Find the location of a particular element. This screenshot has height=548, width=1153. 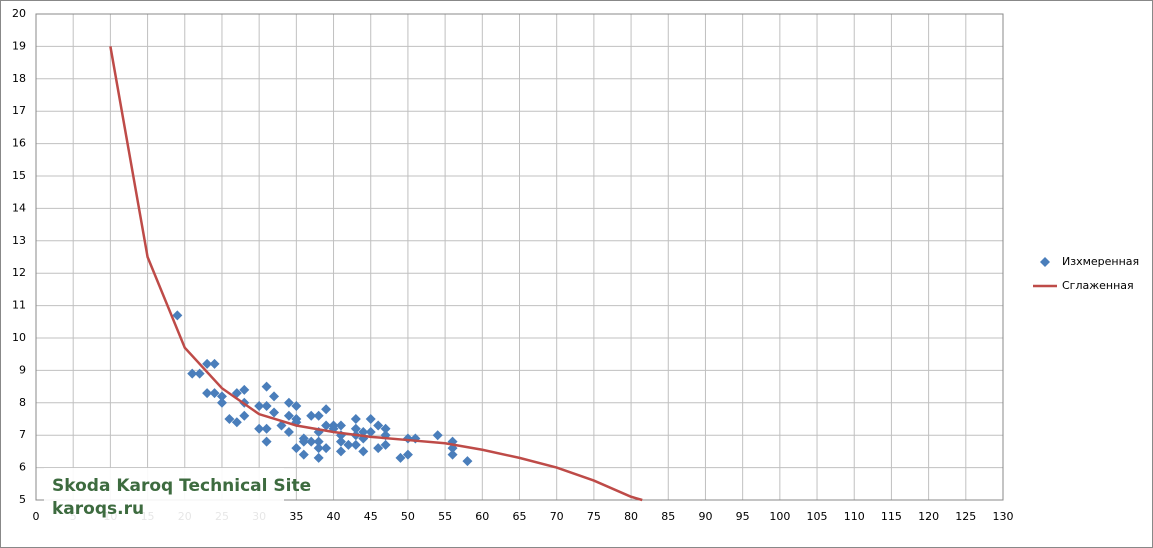

x-tick-label: 130 is located at coordinates (1003, 516).